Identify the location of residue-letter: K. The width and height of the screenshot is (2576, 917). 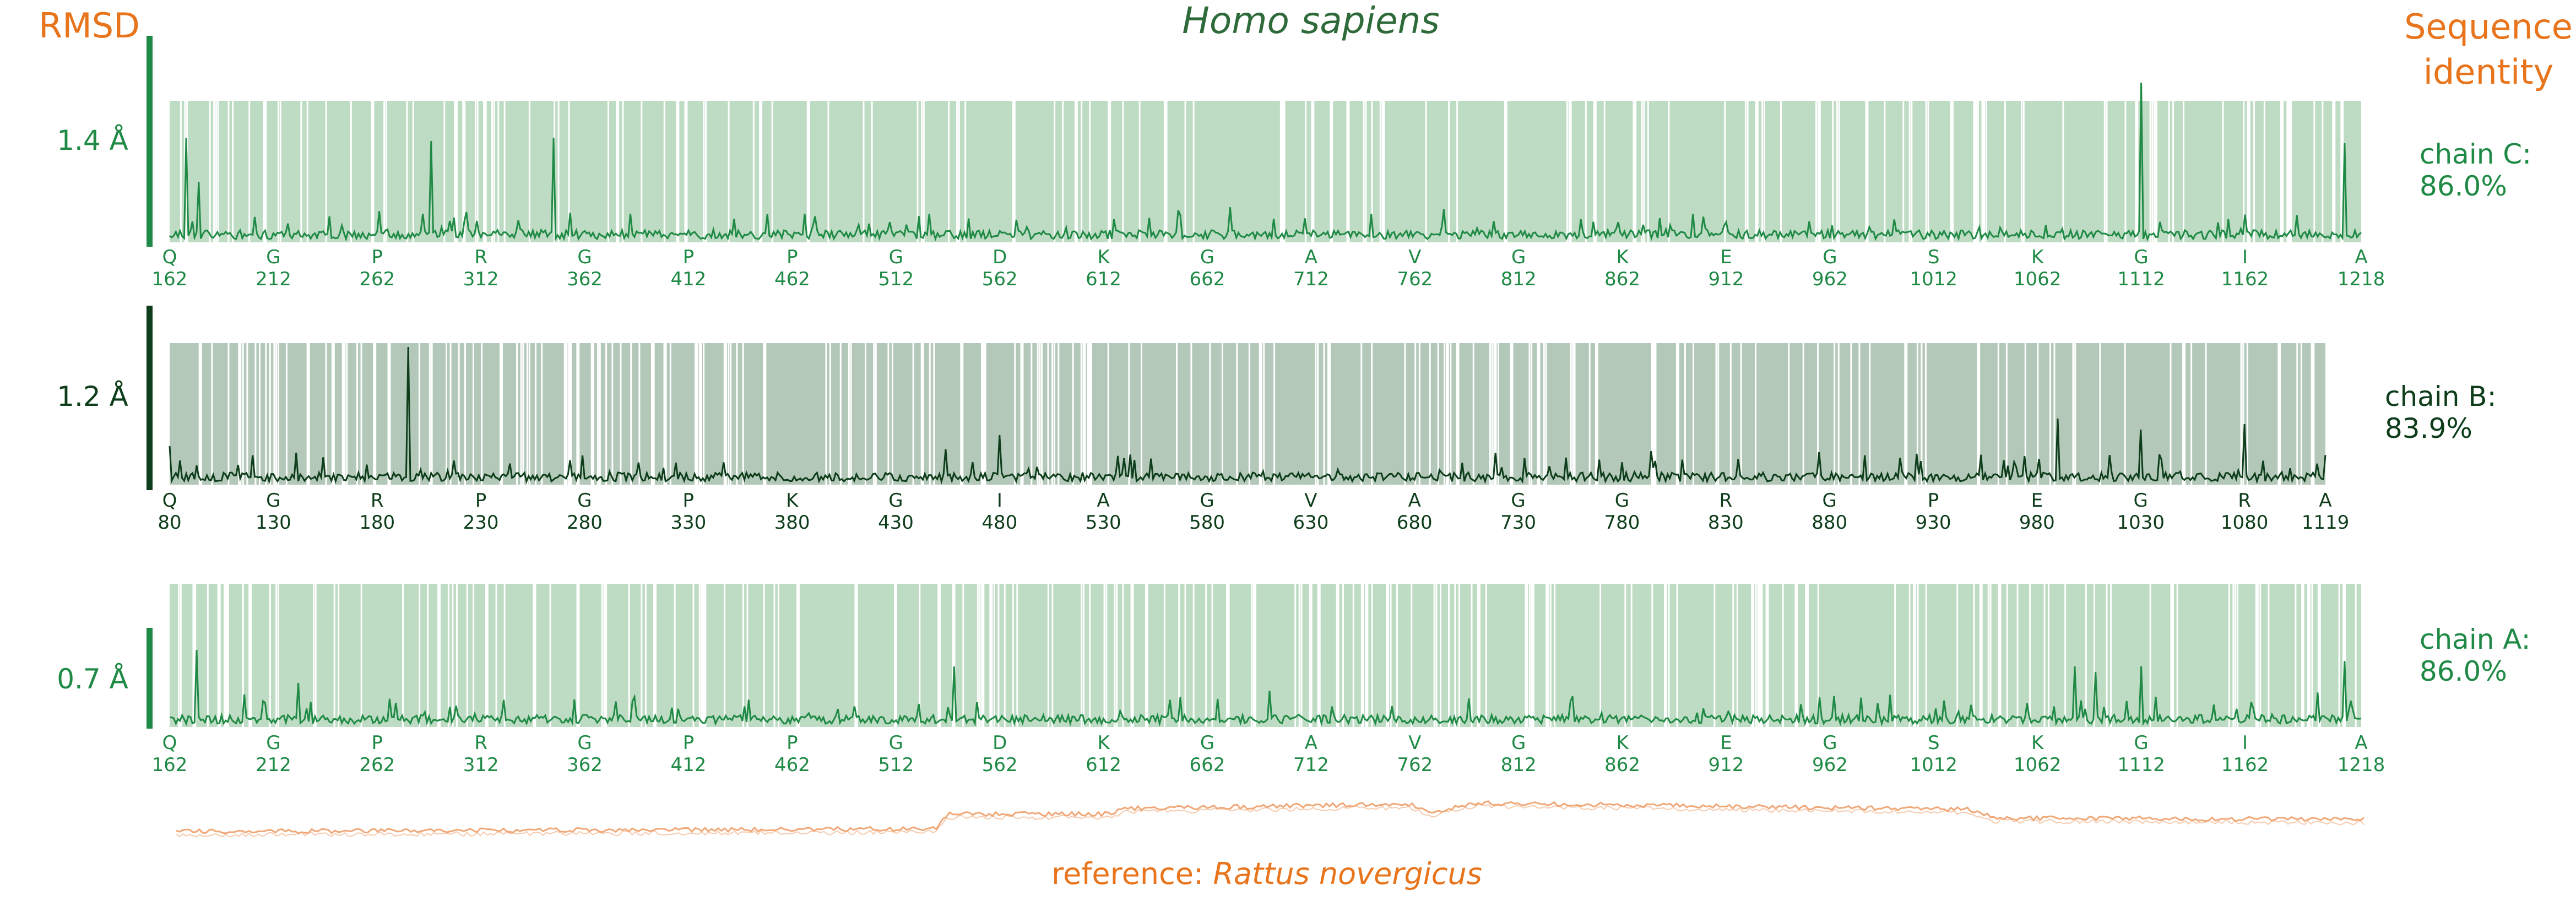
(2038, 743).